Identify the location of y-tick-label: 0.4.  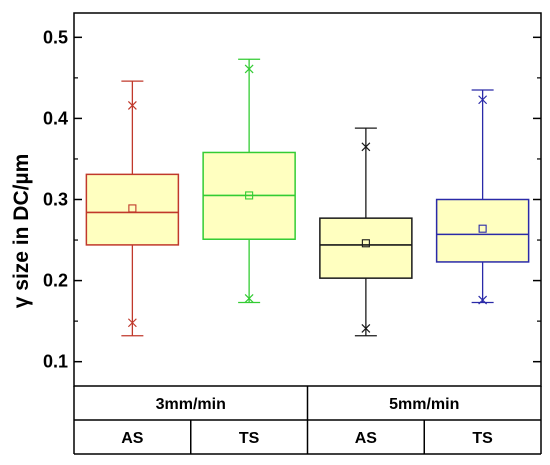
(55, 118).